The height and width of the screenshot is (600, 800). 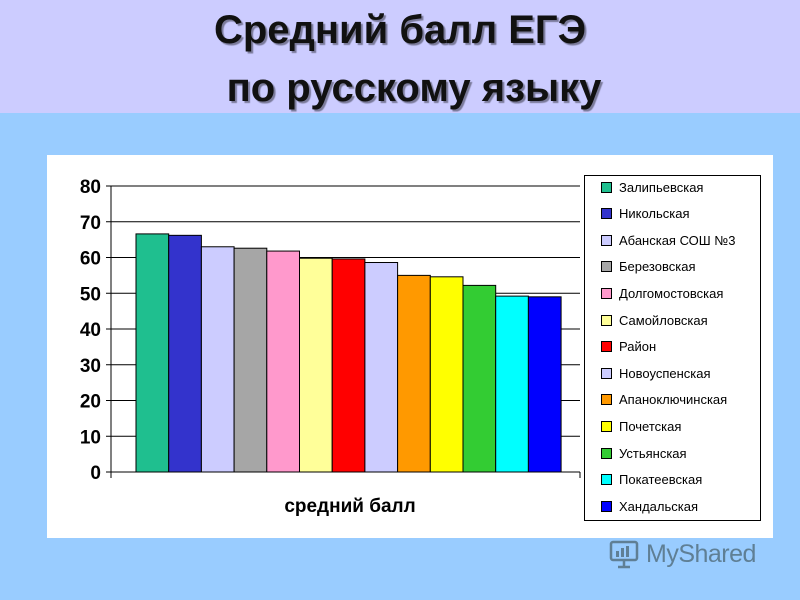 I want to click on y-tick-label: 60, so click(x=90, y=259).